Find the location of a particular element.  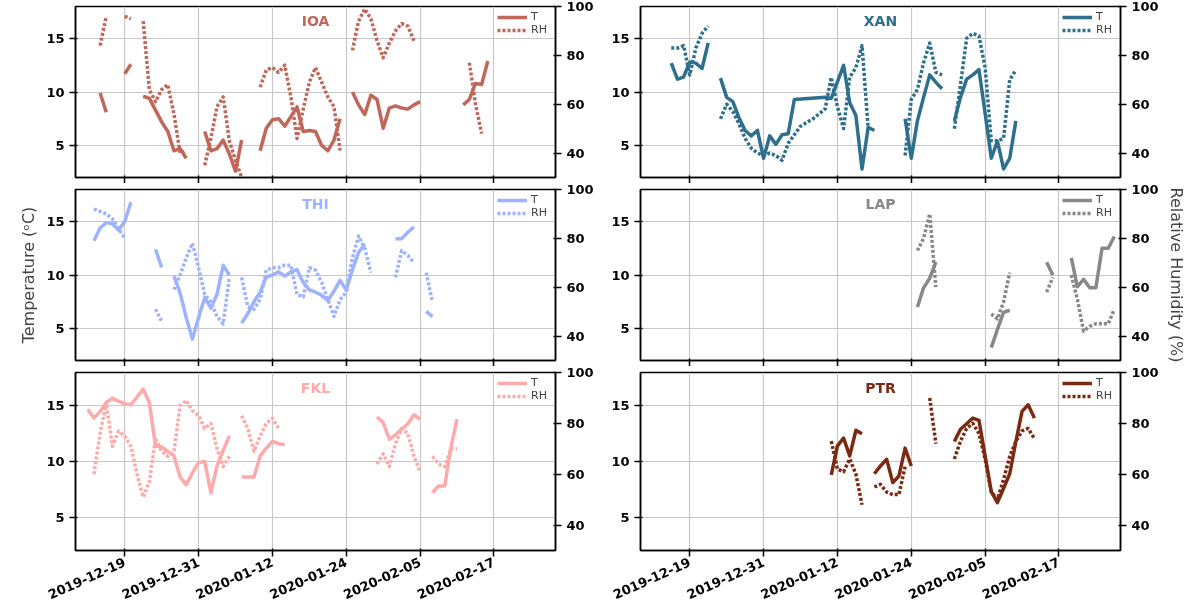

text: IOA is located at coordinates (315, 21).